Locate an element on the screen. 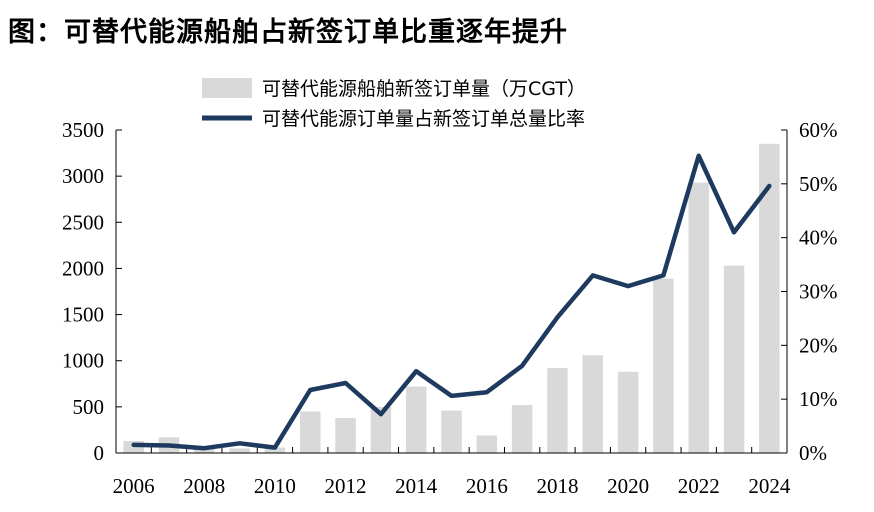 Image resolution: width=874 pixels, height=512 pixels. ratio-point-2012 is located at coordinates (346, 383).